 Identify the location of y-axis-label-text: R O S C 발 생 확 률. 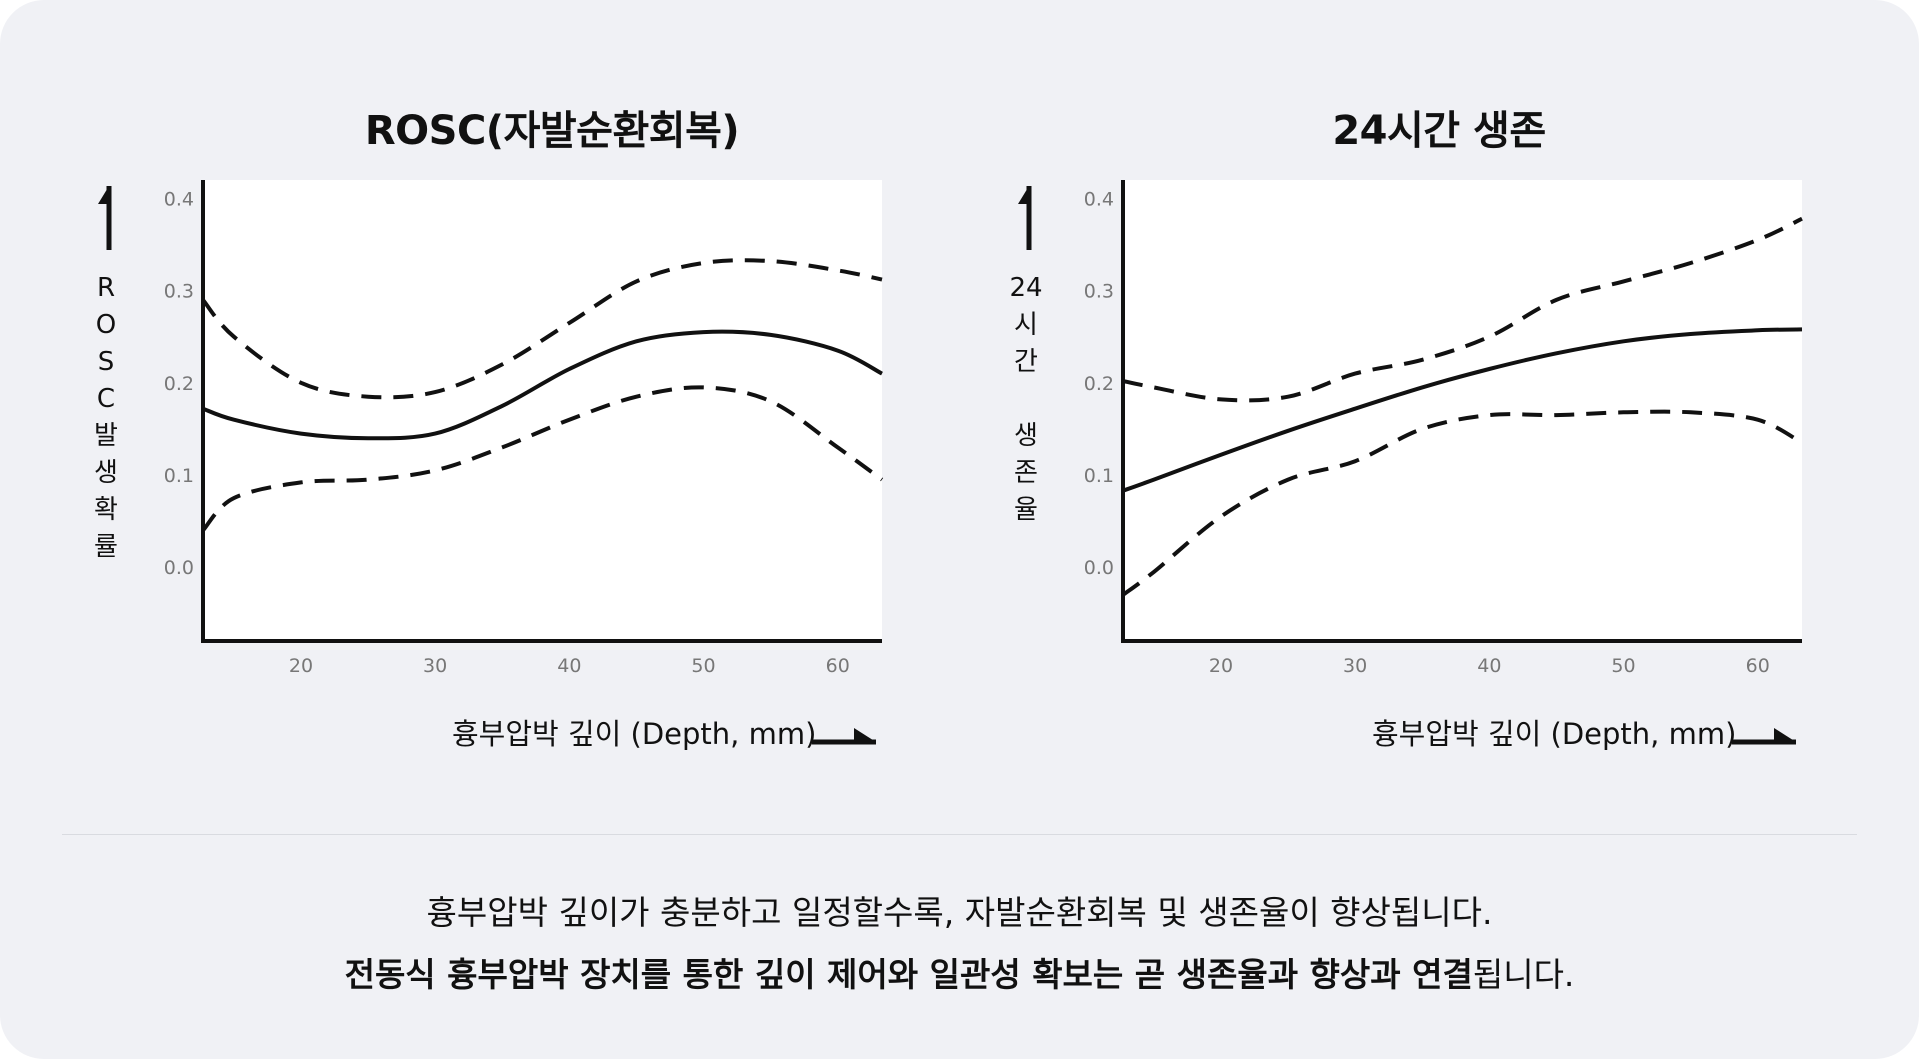
(106, 417).